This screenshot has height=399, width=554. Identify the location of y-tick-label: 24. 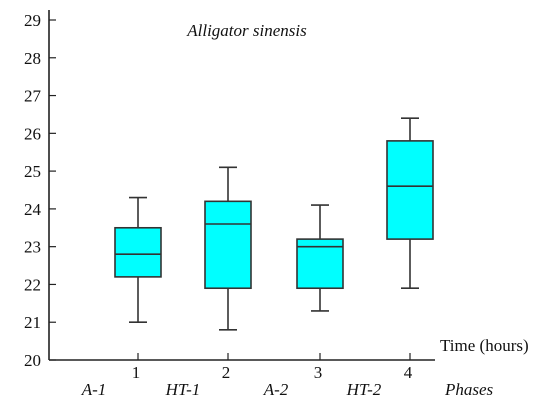
(33, 209).